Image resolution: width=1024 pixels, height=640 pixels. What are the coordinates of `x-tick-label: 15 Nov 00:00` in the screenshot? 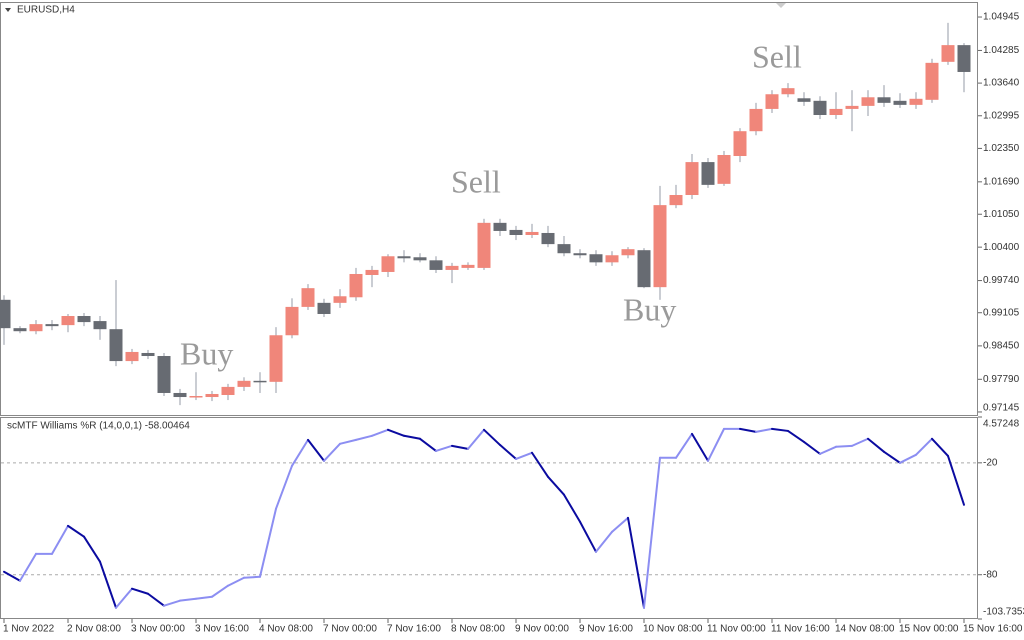 It's located at (929, 629).